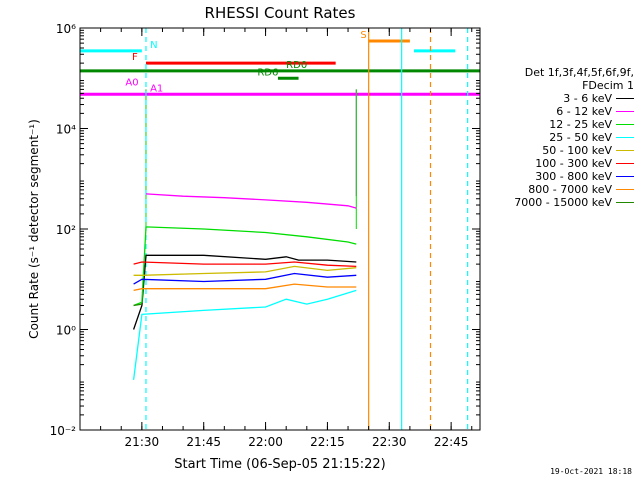  I want to click on flag-label-a0: A0, so click(131, 83).